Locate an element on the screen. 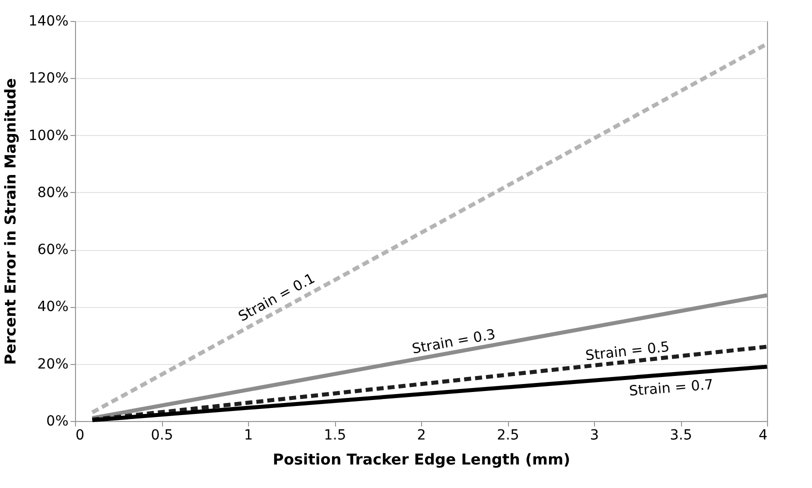 This screenshot has width=812, height=488. y-axis-title: Percent Error in Strain Magnitude is located at coordinates (10, 221).